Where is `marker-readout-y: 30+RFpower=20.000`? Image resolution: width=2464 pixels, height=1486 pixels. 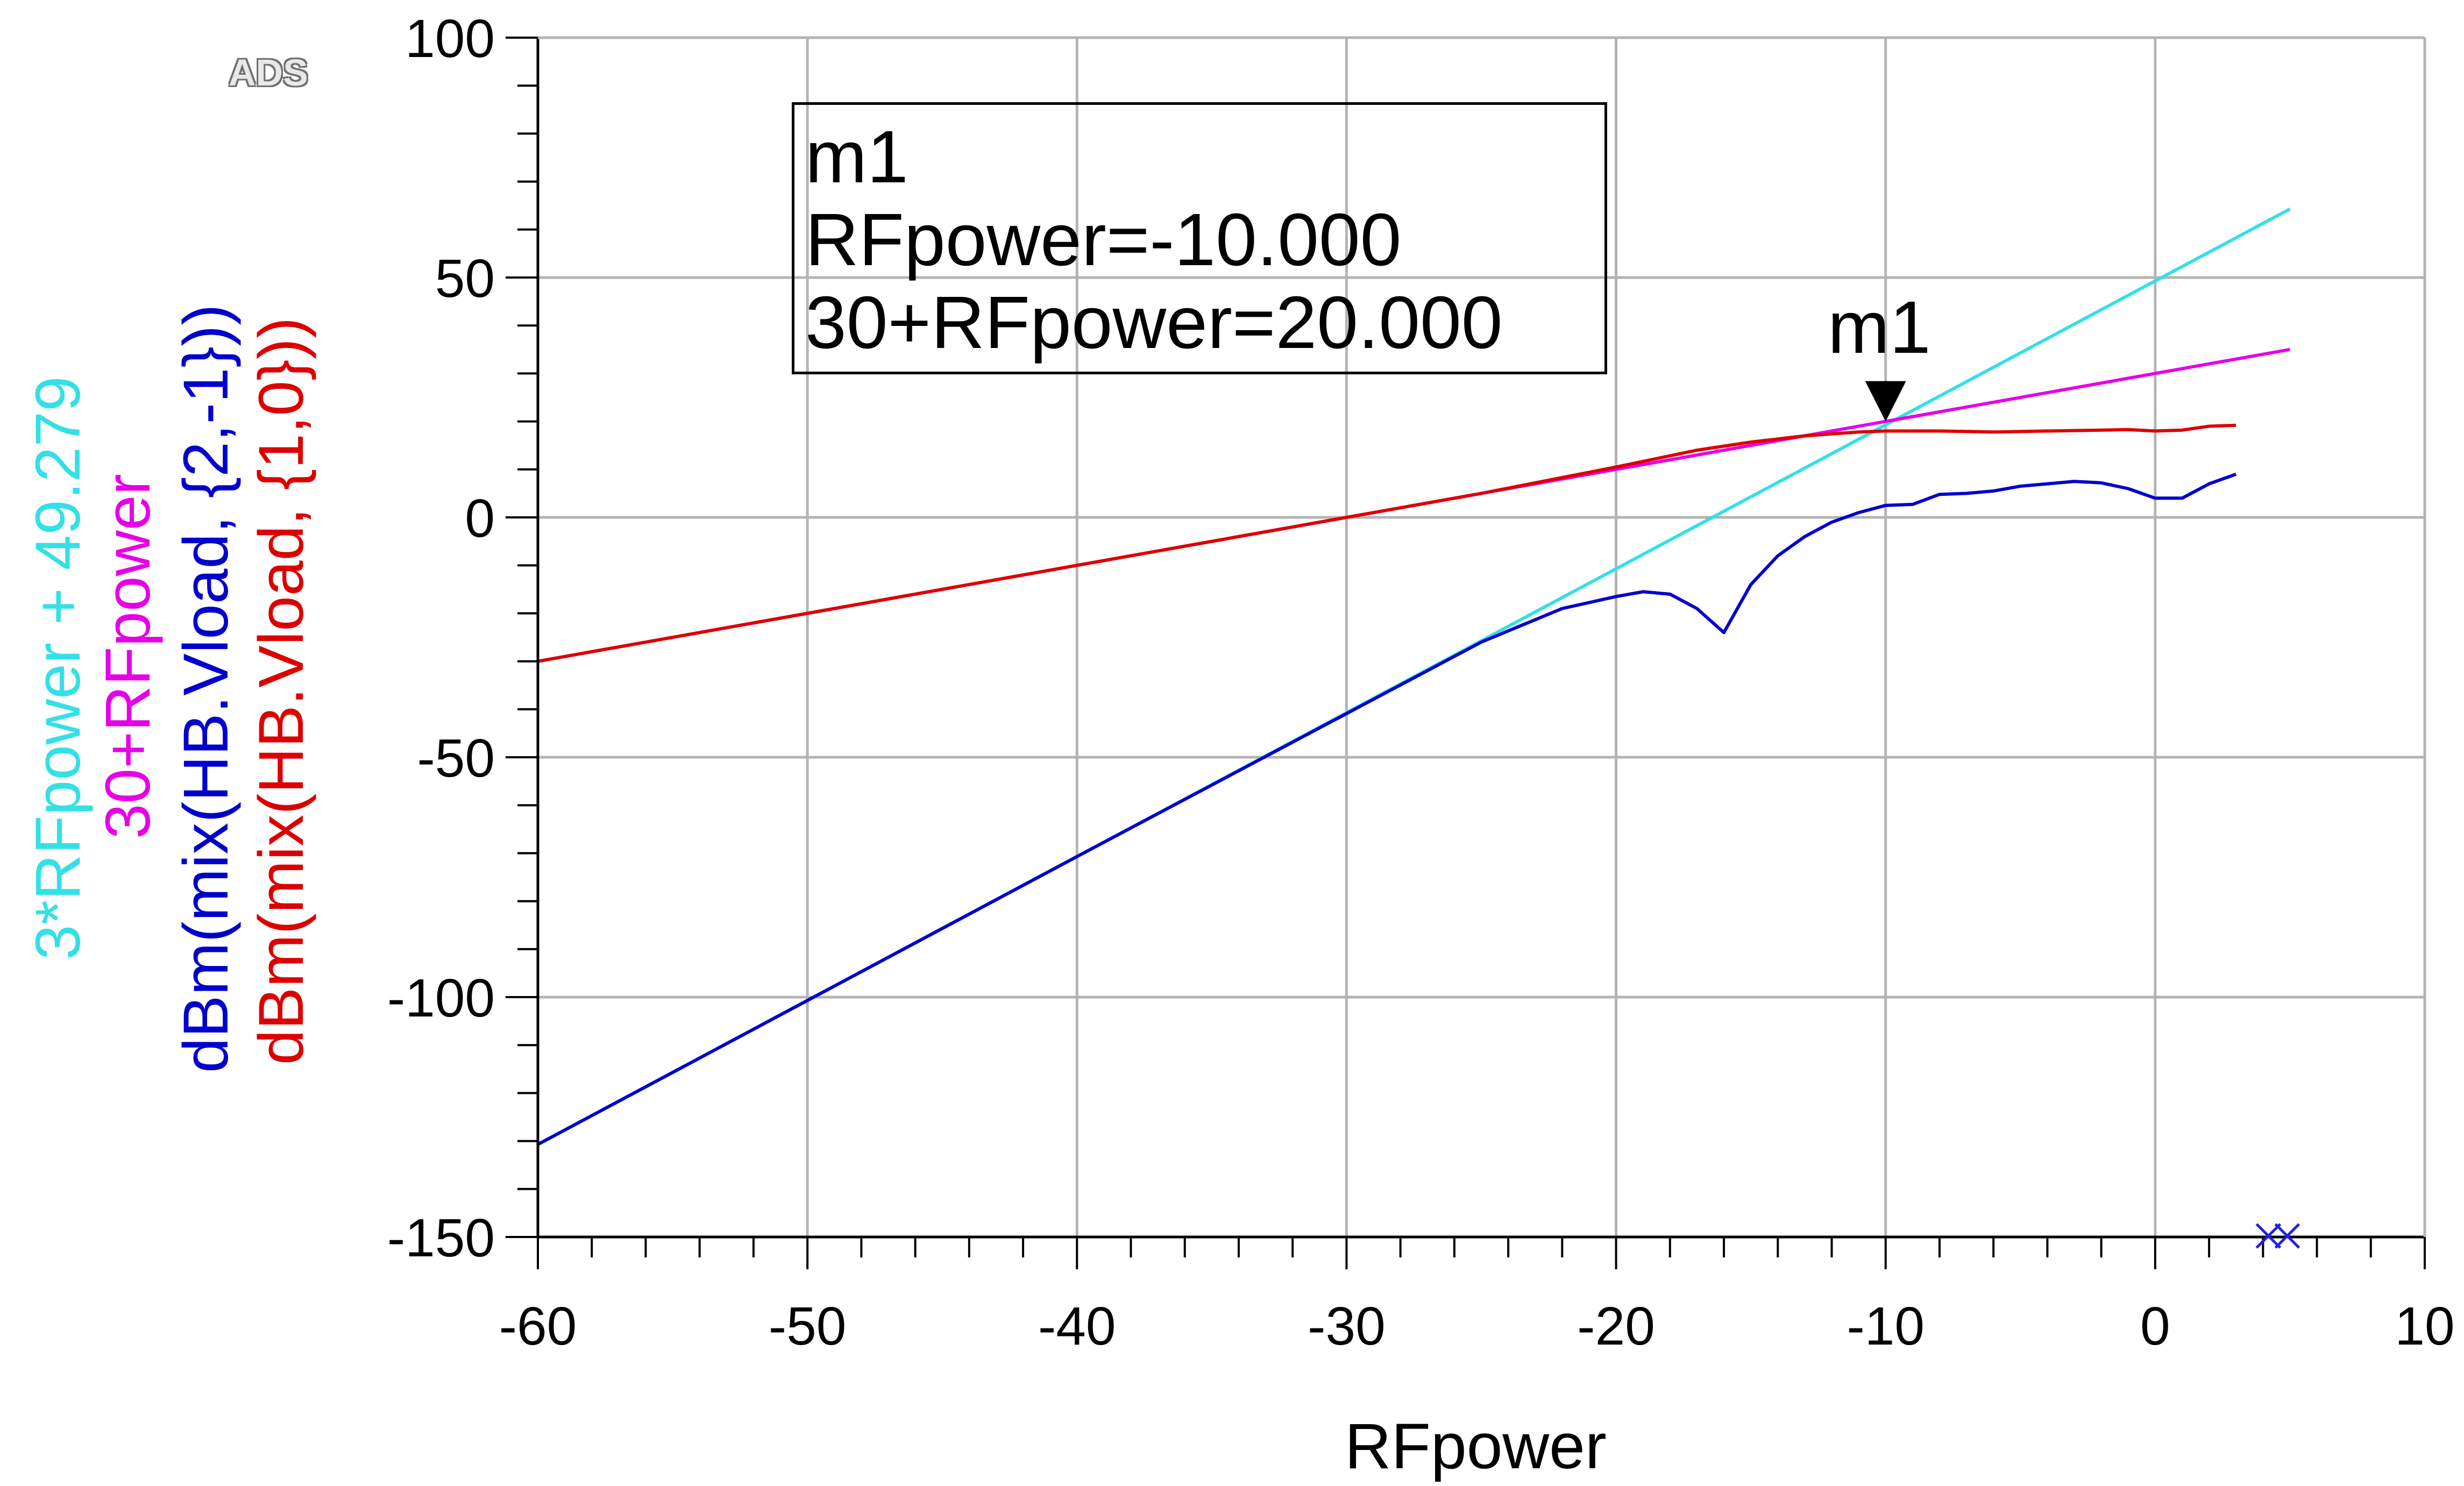
marker-readout-y: 30+RFpower=20.000 is located at coordinates (1154, 322).